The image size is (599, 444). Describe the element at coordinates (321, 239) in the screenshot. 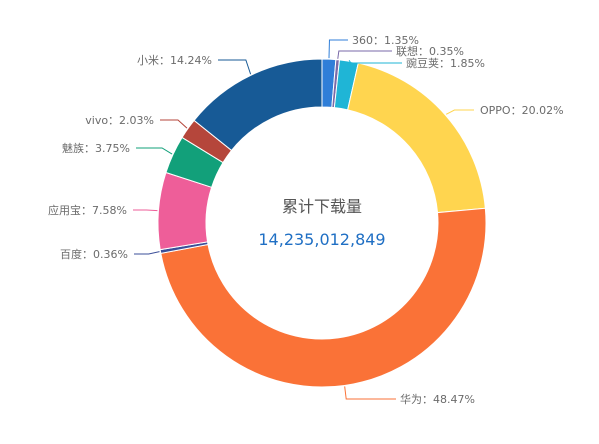

I see `center-value: 14,235,012,849` at that location.